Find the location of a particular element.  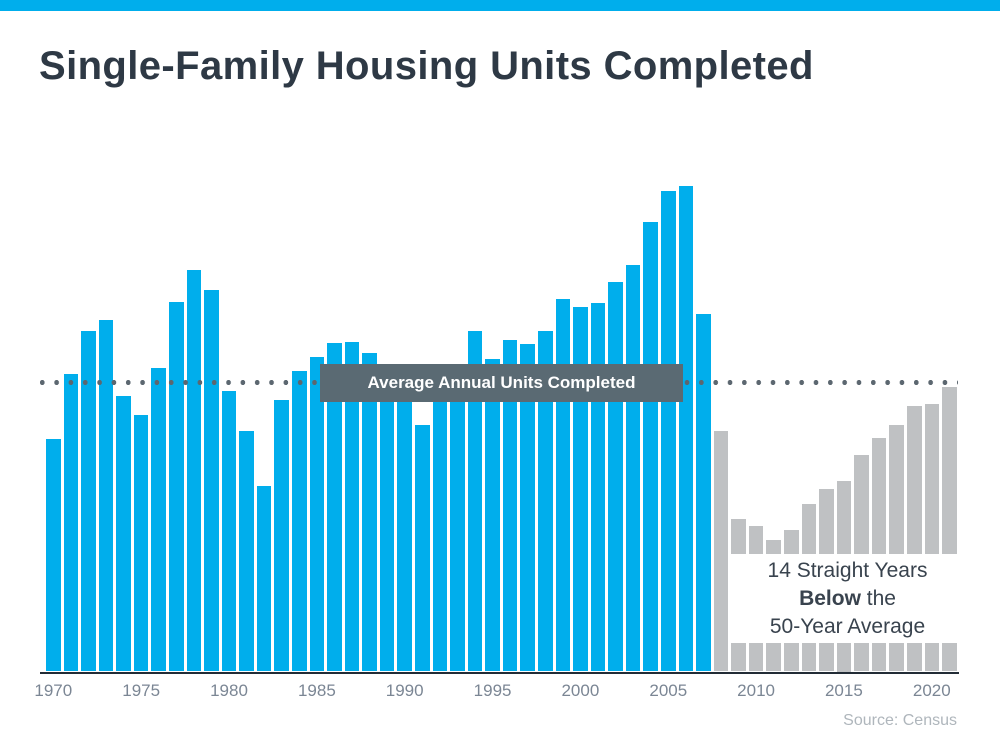

x-tick-2015: 2015 is located at coordinates (843, 690).